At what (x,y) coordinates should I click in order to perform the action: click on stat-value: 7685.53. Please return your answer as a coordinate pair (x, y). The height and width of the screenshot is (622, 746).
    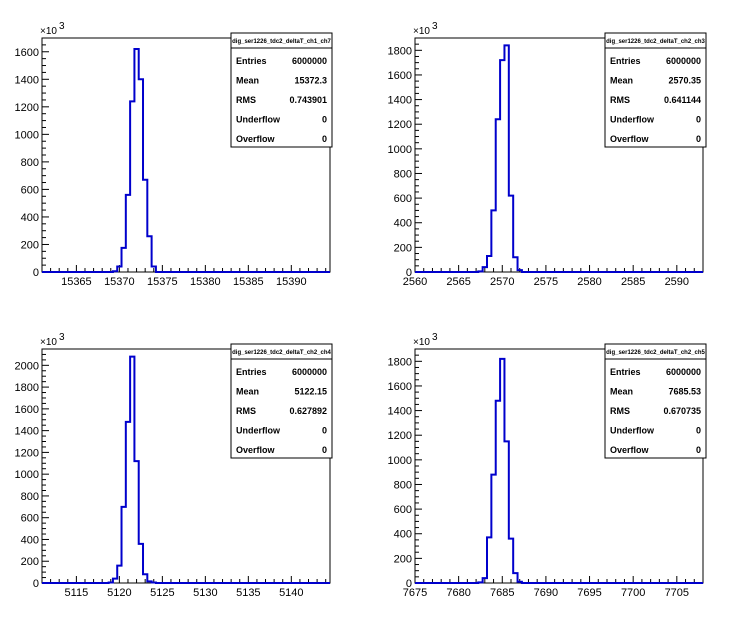
    Looking at the image, I should click on (684, 392).